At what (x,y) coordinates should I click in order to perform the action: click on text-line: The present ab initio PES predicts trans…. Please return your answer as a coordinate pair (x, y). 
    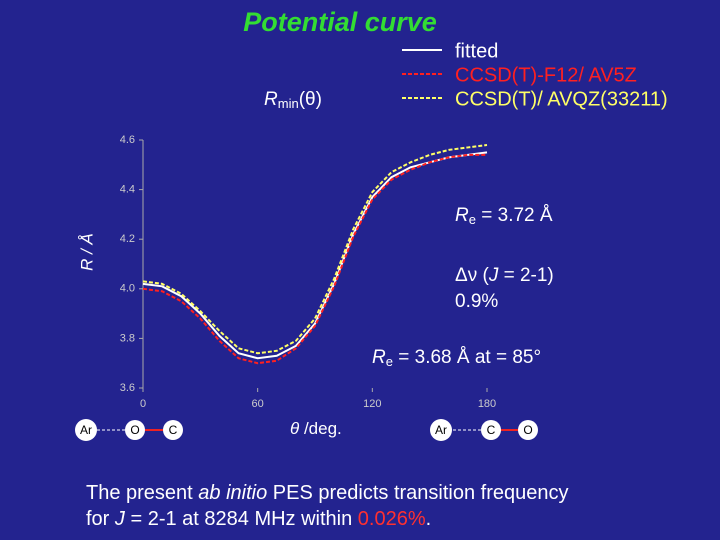
    Looking at the image, I should click on (396, 493).